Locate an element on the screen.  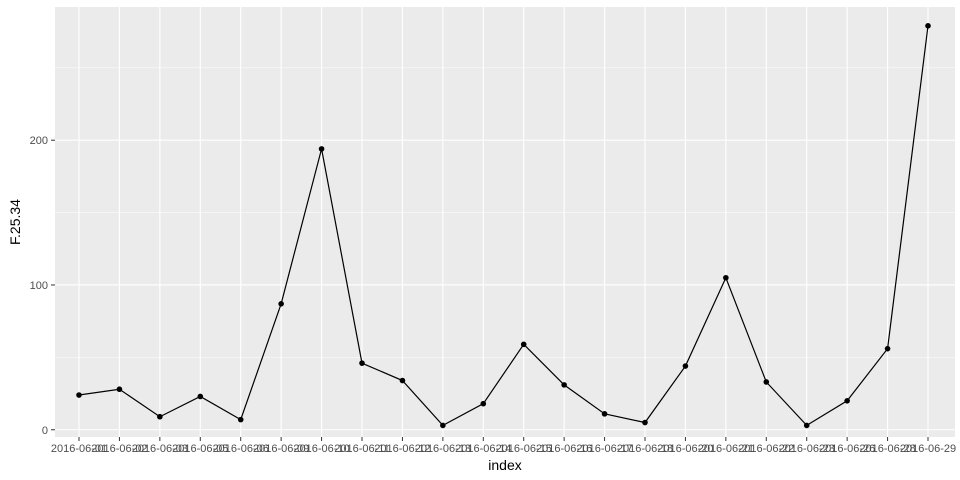
y-axis-ticks: 0 100 200 is located at coordinates (42, 286).